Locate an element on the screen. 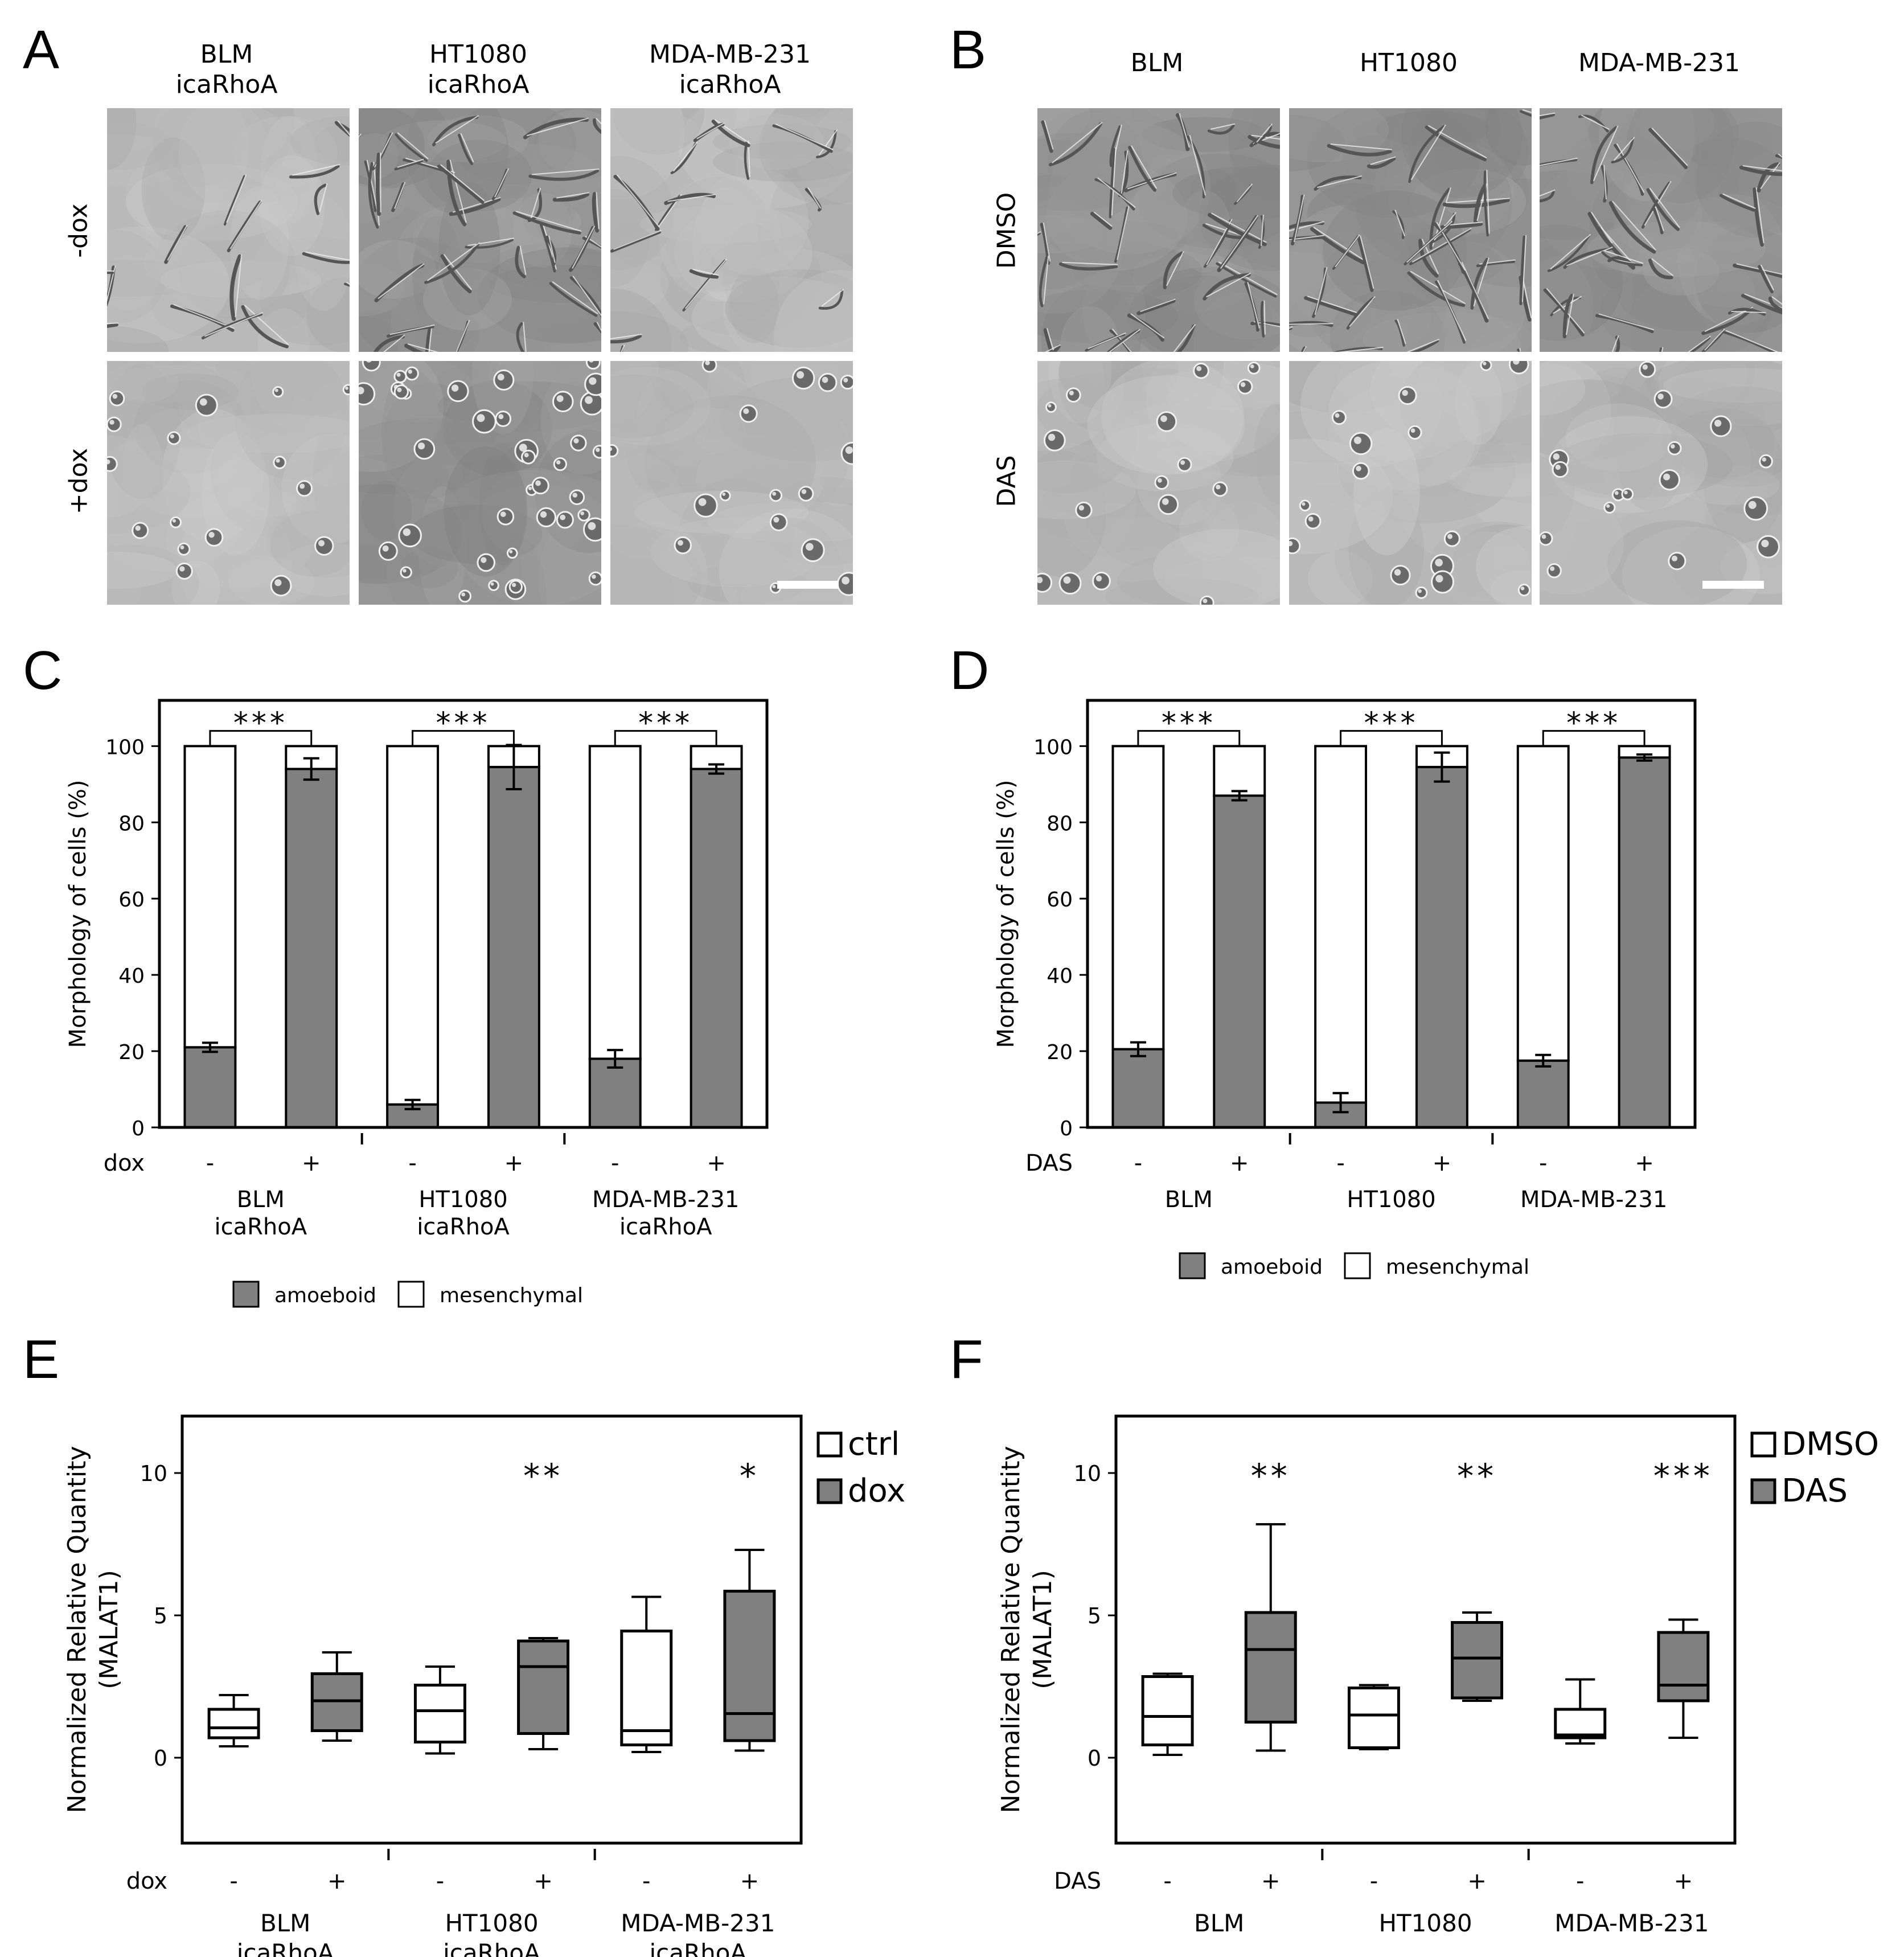 Image resolution: width=1904 pixels, height=1957 pixels. y-tick-label: 100 is located at coordinates (125, 748).